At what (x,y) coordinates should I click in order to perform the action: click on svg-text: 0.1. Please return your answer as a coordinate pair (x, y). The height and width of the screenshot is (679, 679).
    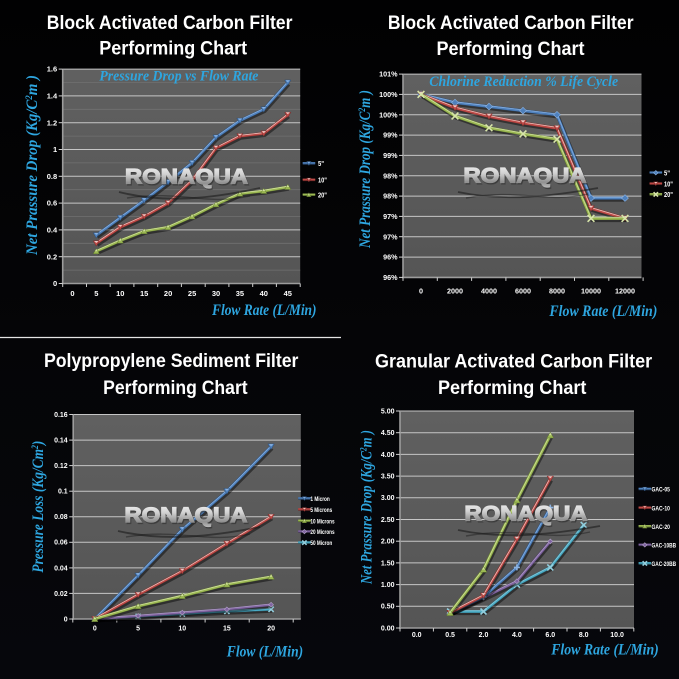
    Looking at the image, I should click on (63, 492).